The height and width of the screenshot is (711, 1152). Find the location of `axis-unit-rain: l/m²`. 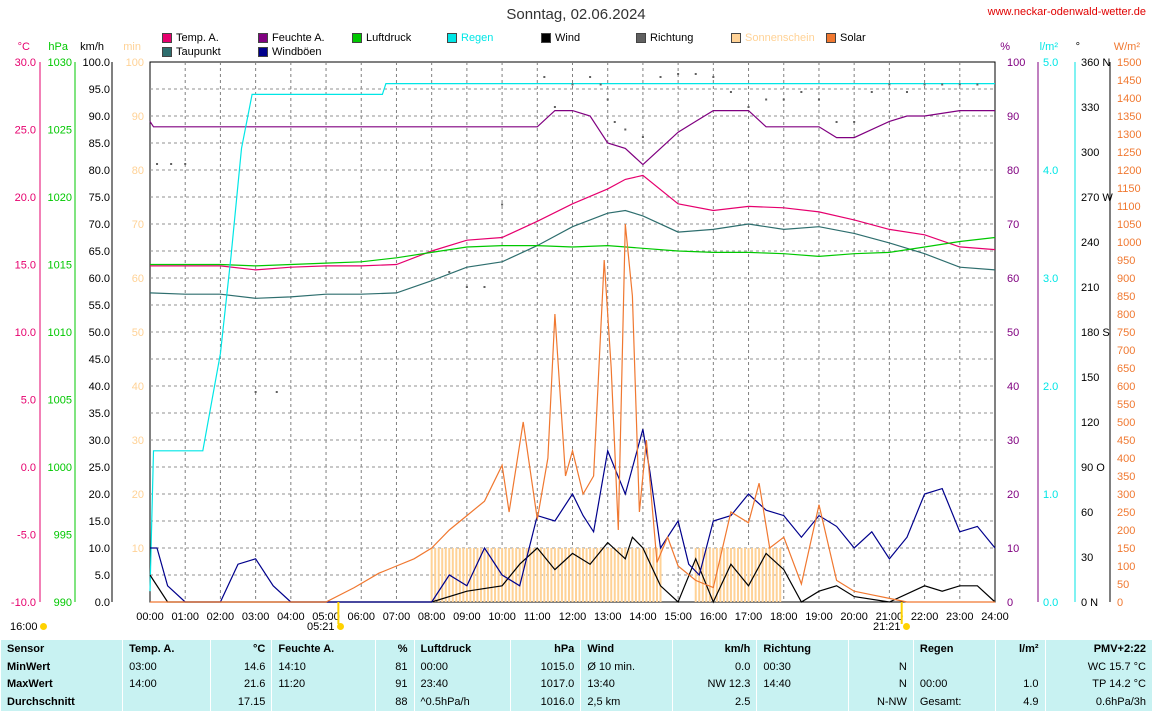

axis-unit-rain: l/m² is located at coordinates (1049, 47).